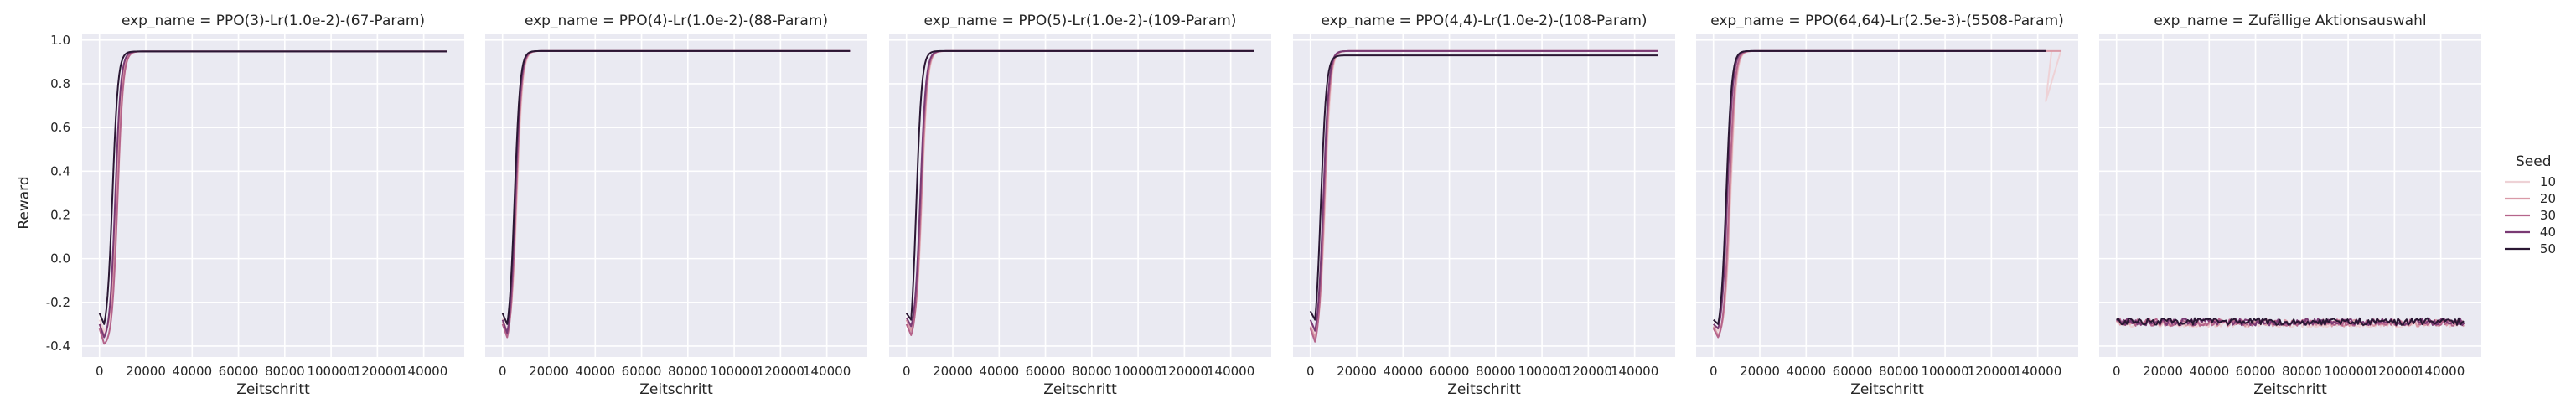  What do you see at coordinates (60, 83) in the screenshot?
I see `y-tick-label: 0.8` at bounding box center [60, 83].